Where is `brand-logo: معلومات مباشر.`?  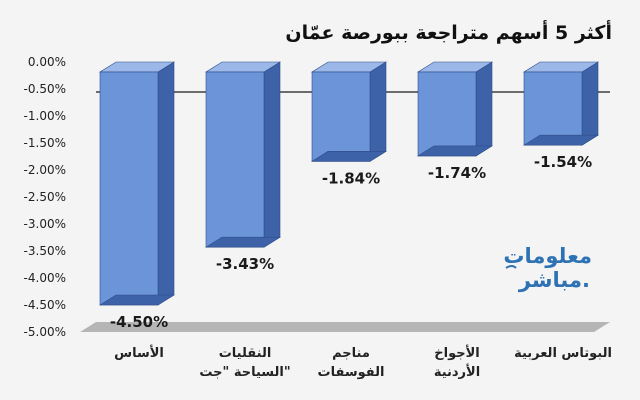 brand-logo: معلومات مباشر. is located at coordinates (547, 268).